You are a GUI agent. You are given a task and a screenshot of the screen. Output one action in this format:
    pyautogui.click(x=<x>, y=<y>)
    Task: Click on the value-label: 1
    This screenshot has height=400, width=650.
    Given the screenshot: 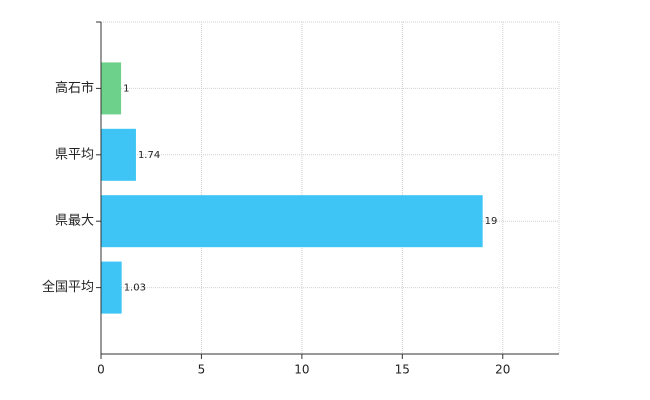 What is the action you would take?
    pyautogui.click(x=126, y=88)
    